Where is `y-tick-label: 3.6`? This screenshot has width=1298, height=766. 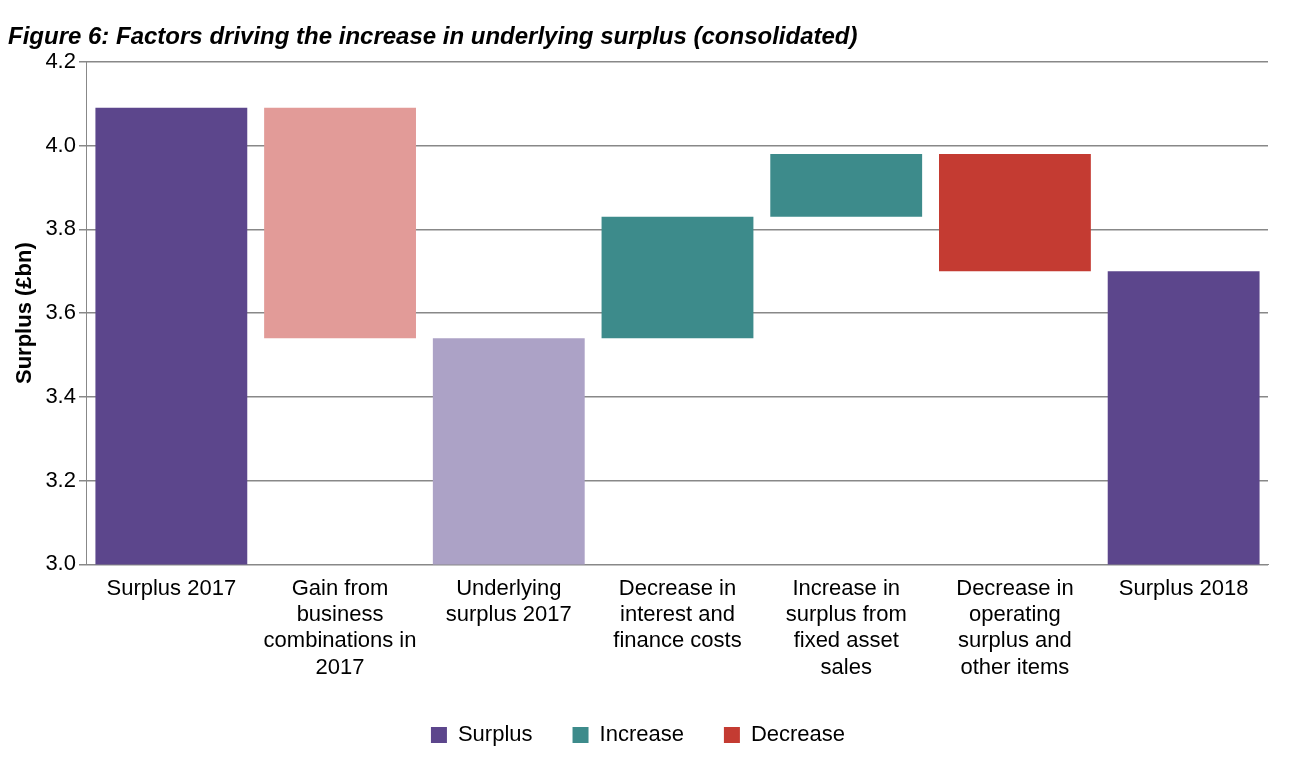
y-tick-label: 3.6 is located at coordinates (60, 312).